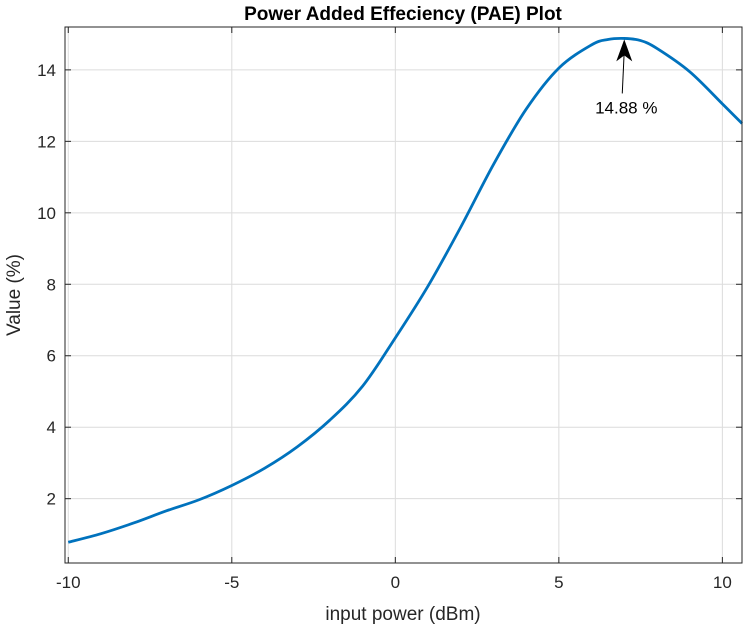 The height and width of the screenshot is (630, 745). Describe the element at coordinates (14, 295) in the screenshot. I see `y-axis-label: Value (%)` at that location.